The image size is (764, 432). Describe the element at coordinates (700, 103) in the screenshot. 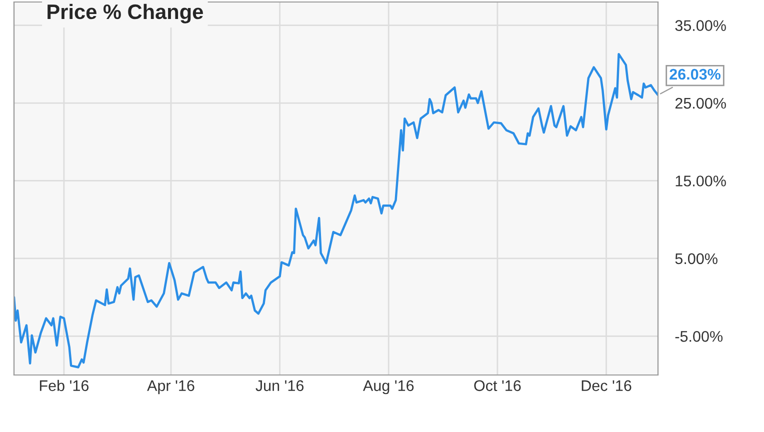

I see `y-tick-label: 25.00%` at that location.